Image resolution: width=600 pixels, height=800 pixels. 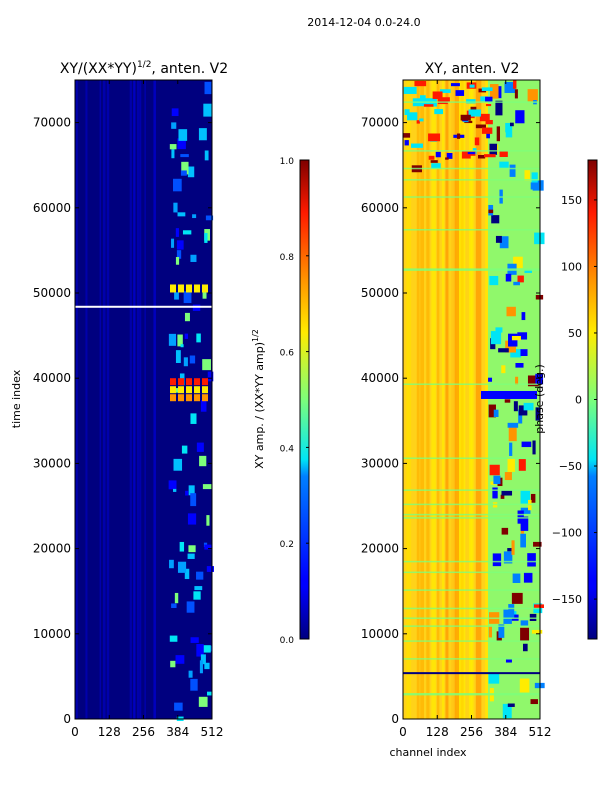 I want to click on right-title: XY, anten. V2, so click(x=472, y=69).